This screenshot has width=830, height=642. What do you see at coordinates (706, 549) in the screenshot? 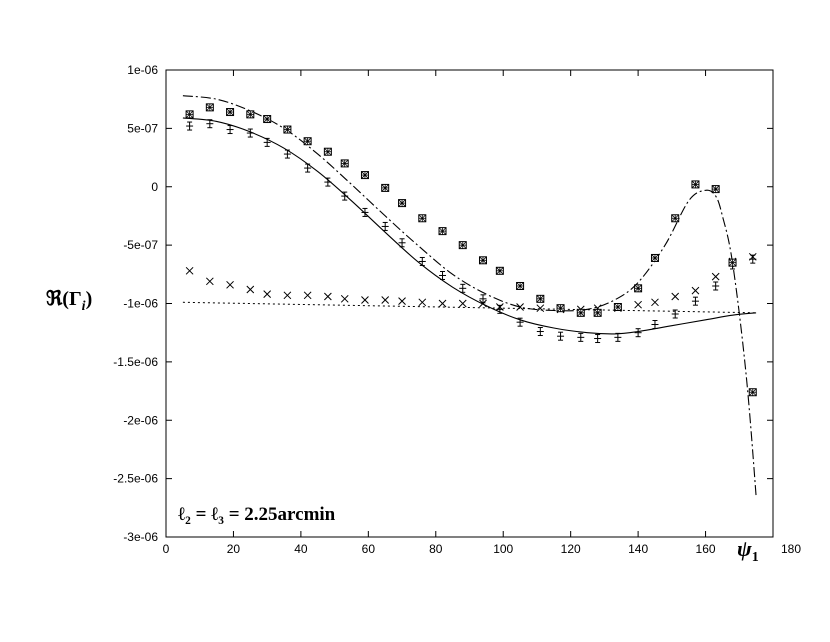
I see `x-tick-label: 160` at bounding box center [706, 549].